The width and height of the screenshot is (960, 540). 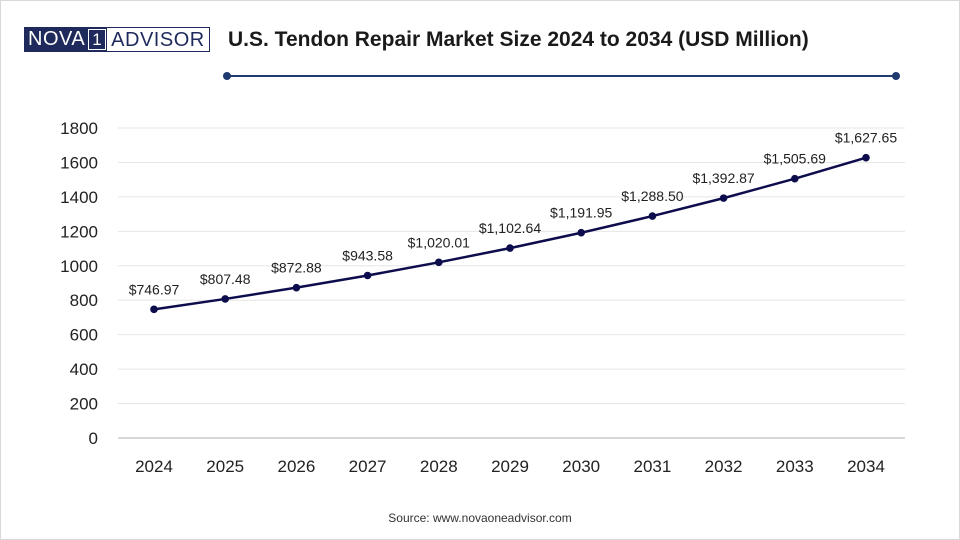 I want to click on y-tick-label: 1200, so click(x=79, y=231).